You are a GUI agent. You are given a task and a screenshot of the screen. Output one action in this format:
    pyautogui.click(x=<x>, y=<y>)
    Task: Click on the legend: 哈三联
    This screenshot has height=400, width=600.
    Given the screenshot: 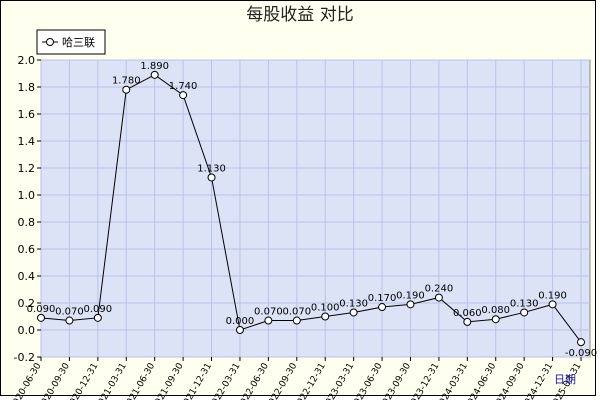 What is the action you would take?
    pyautogui.click(x=71, y=42)
    